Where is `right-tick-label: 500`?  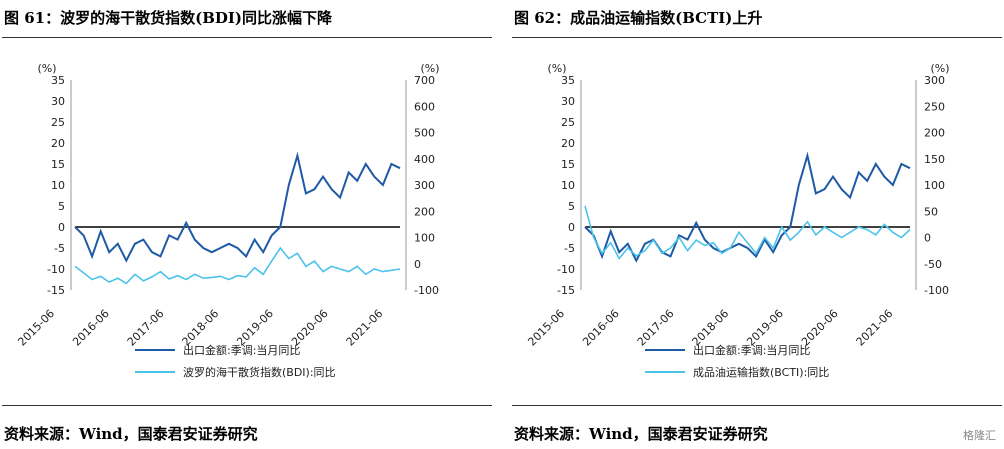
right-tick-label: 500 is located at coordinates (424, 133).